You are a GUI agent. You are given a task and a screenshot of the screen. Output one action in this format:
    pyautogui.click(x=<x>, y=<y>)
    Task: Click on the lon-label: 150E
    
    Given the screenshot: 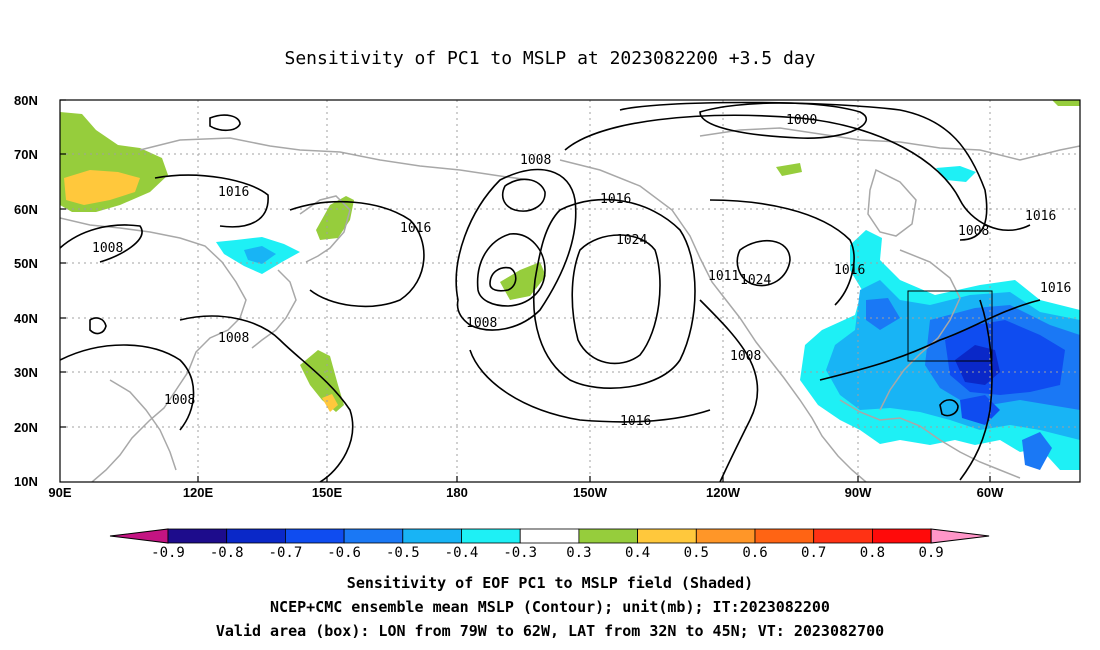 What is the action you would take?
    pyautogui.click(x=327, y=492)
    